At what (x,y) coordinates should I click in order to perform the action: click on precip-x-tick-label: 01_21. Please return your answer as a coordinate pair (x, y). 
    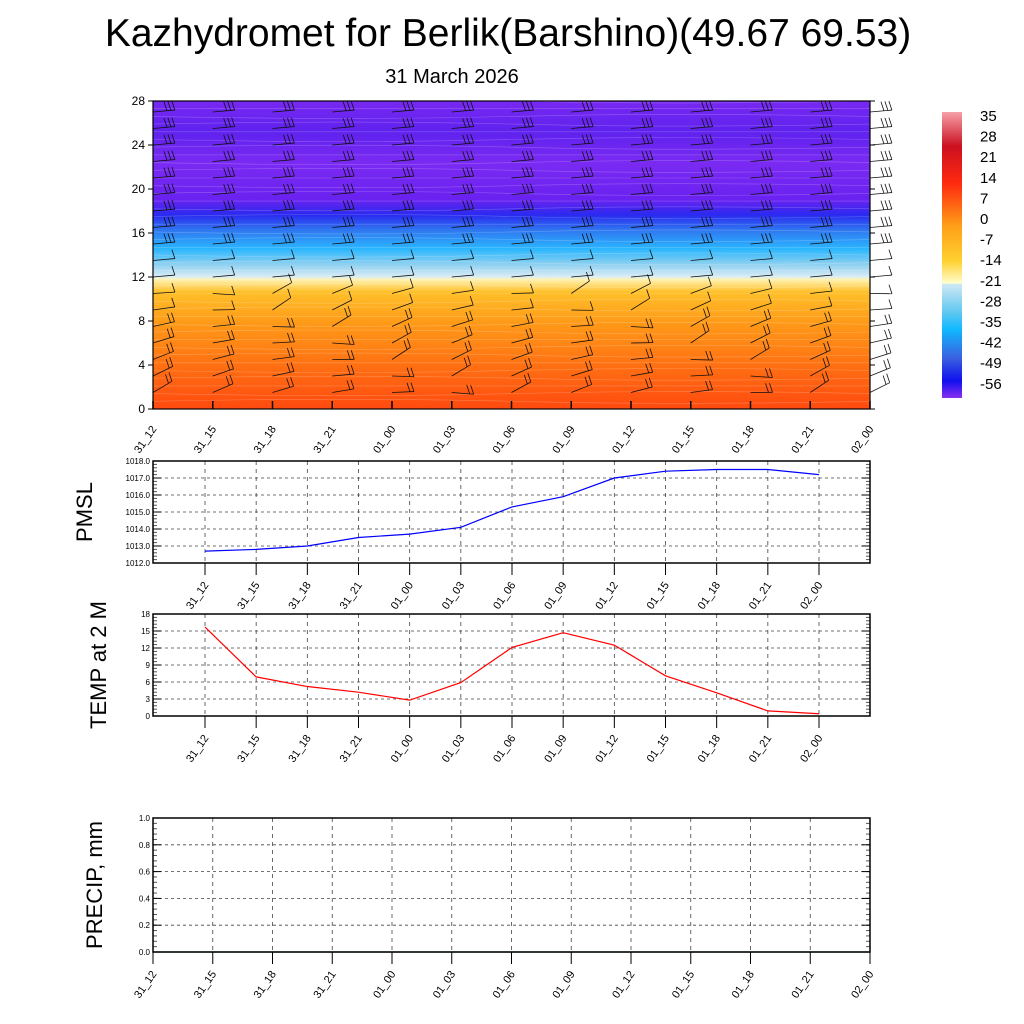
    Looking at the image, I should click on (802, 985).